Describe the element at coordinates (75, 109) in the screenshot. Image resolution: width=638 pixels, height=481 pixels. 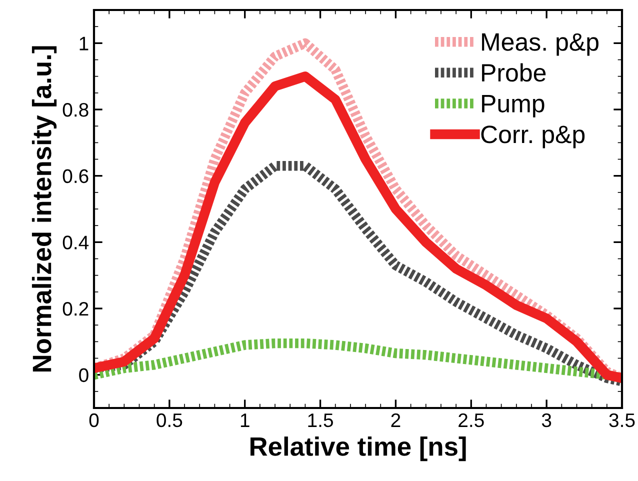
I see `y-tick-label: 0.8` at that location.